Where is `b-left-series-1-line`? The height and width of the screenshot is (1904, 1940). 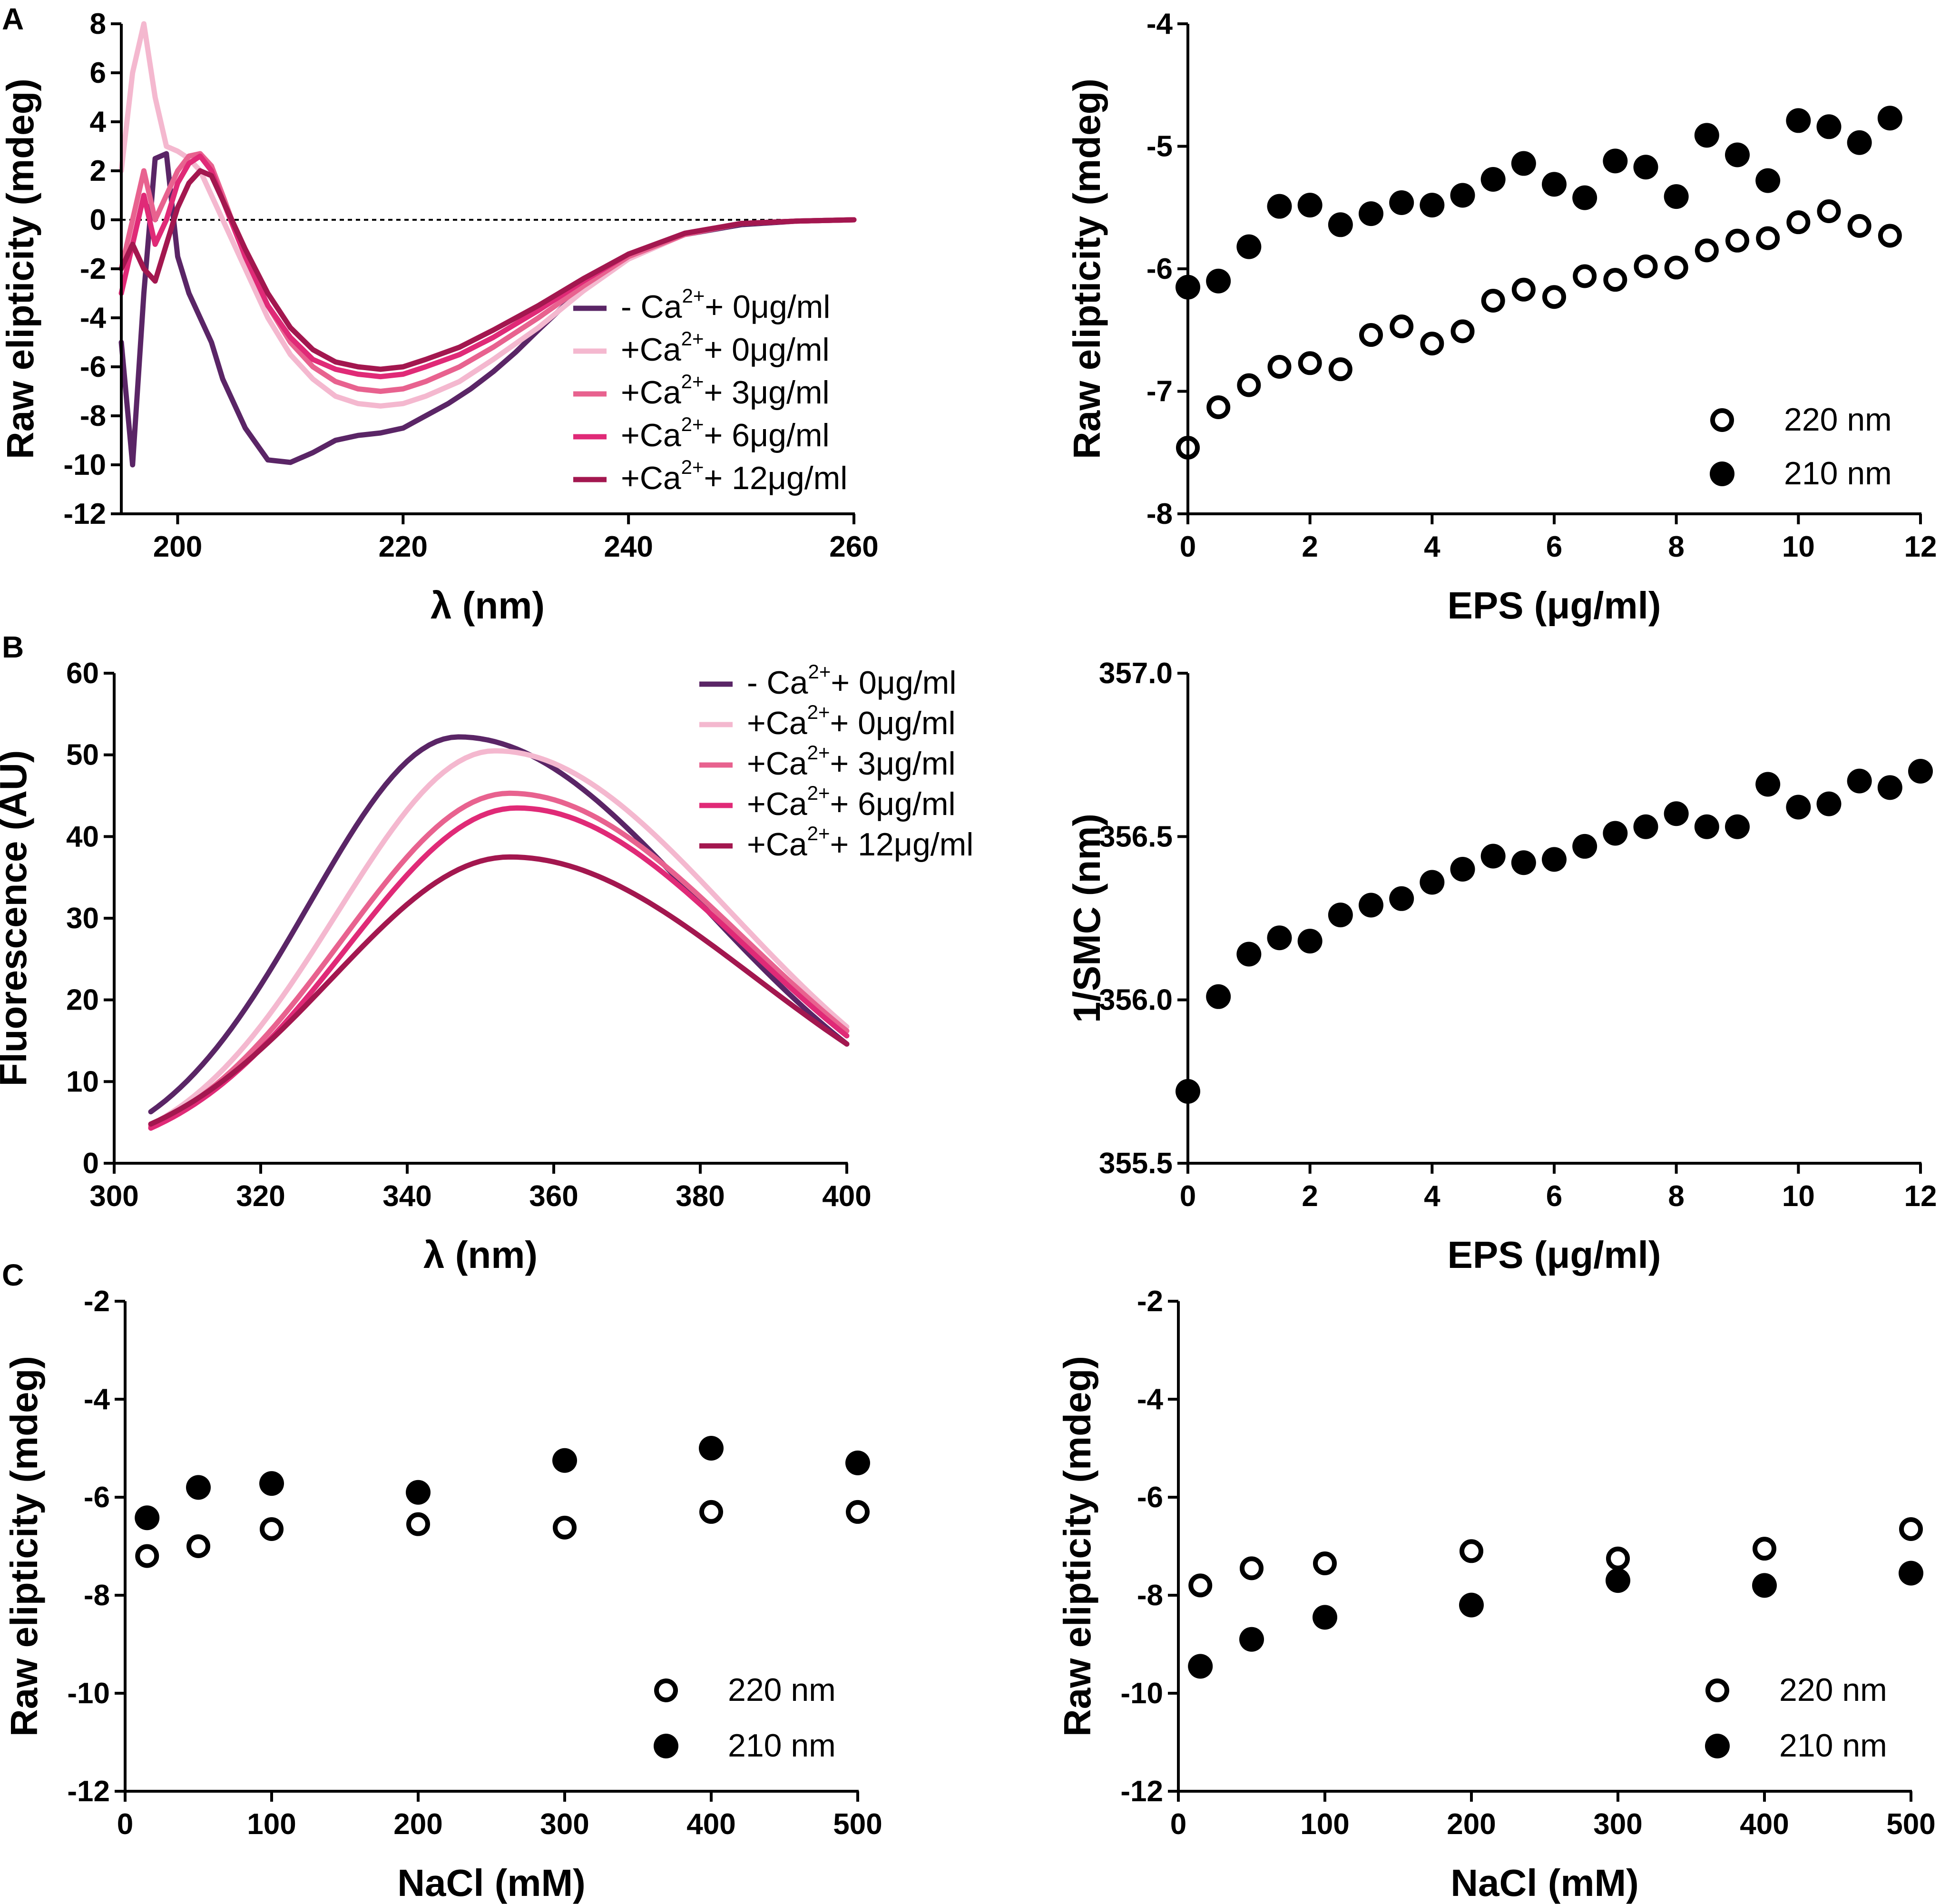
b-left-series-1-line is located at coordinates (499, 938).